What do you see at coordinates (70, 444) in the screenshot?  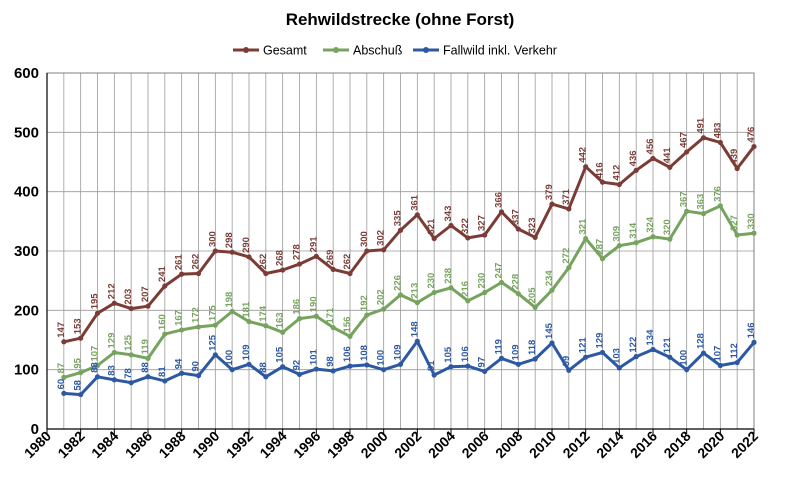 I see `x-tick-label: 1982` at bounding box center [70, 444].